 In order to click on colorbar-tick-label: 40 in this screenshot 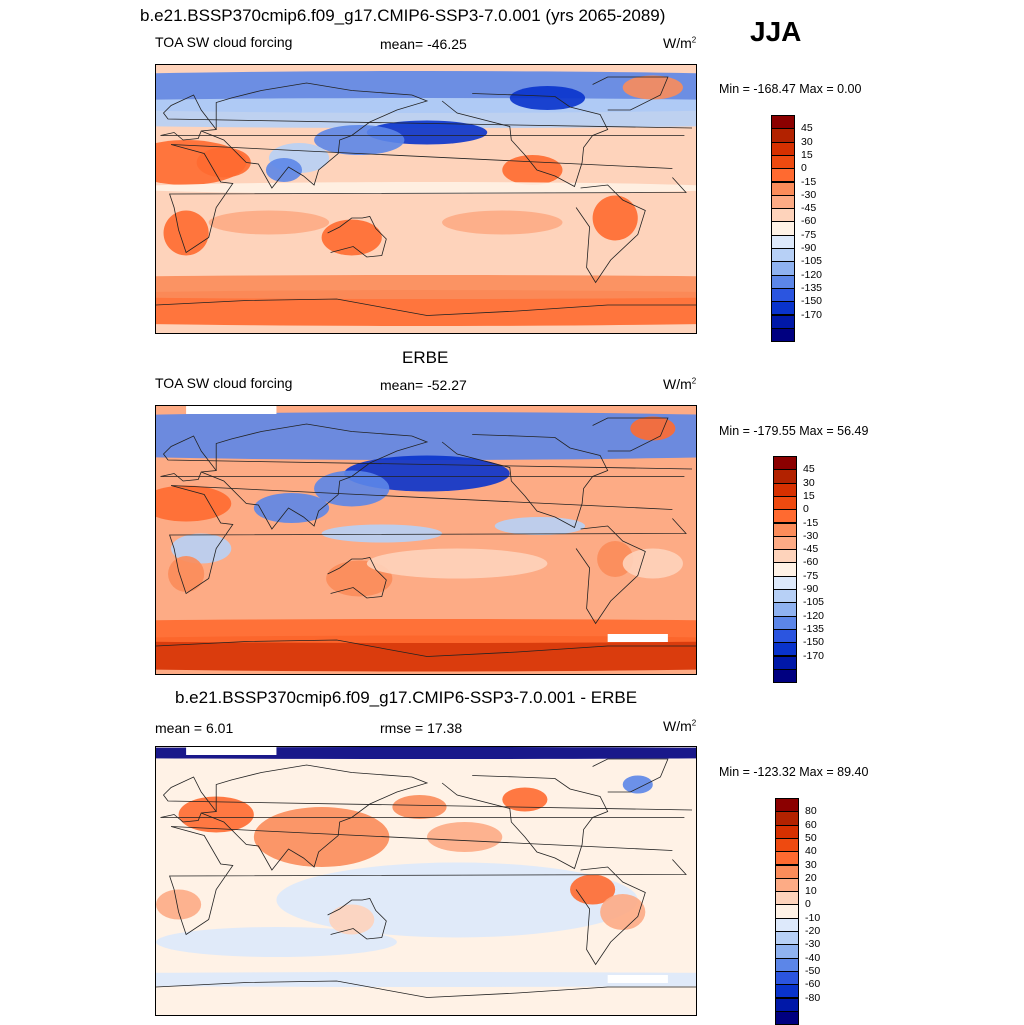, I will do `click(811, 851)`.